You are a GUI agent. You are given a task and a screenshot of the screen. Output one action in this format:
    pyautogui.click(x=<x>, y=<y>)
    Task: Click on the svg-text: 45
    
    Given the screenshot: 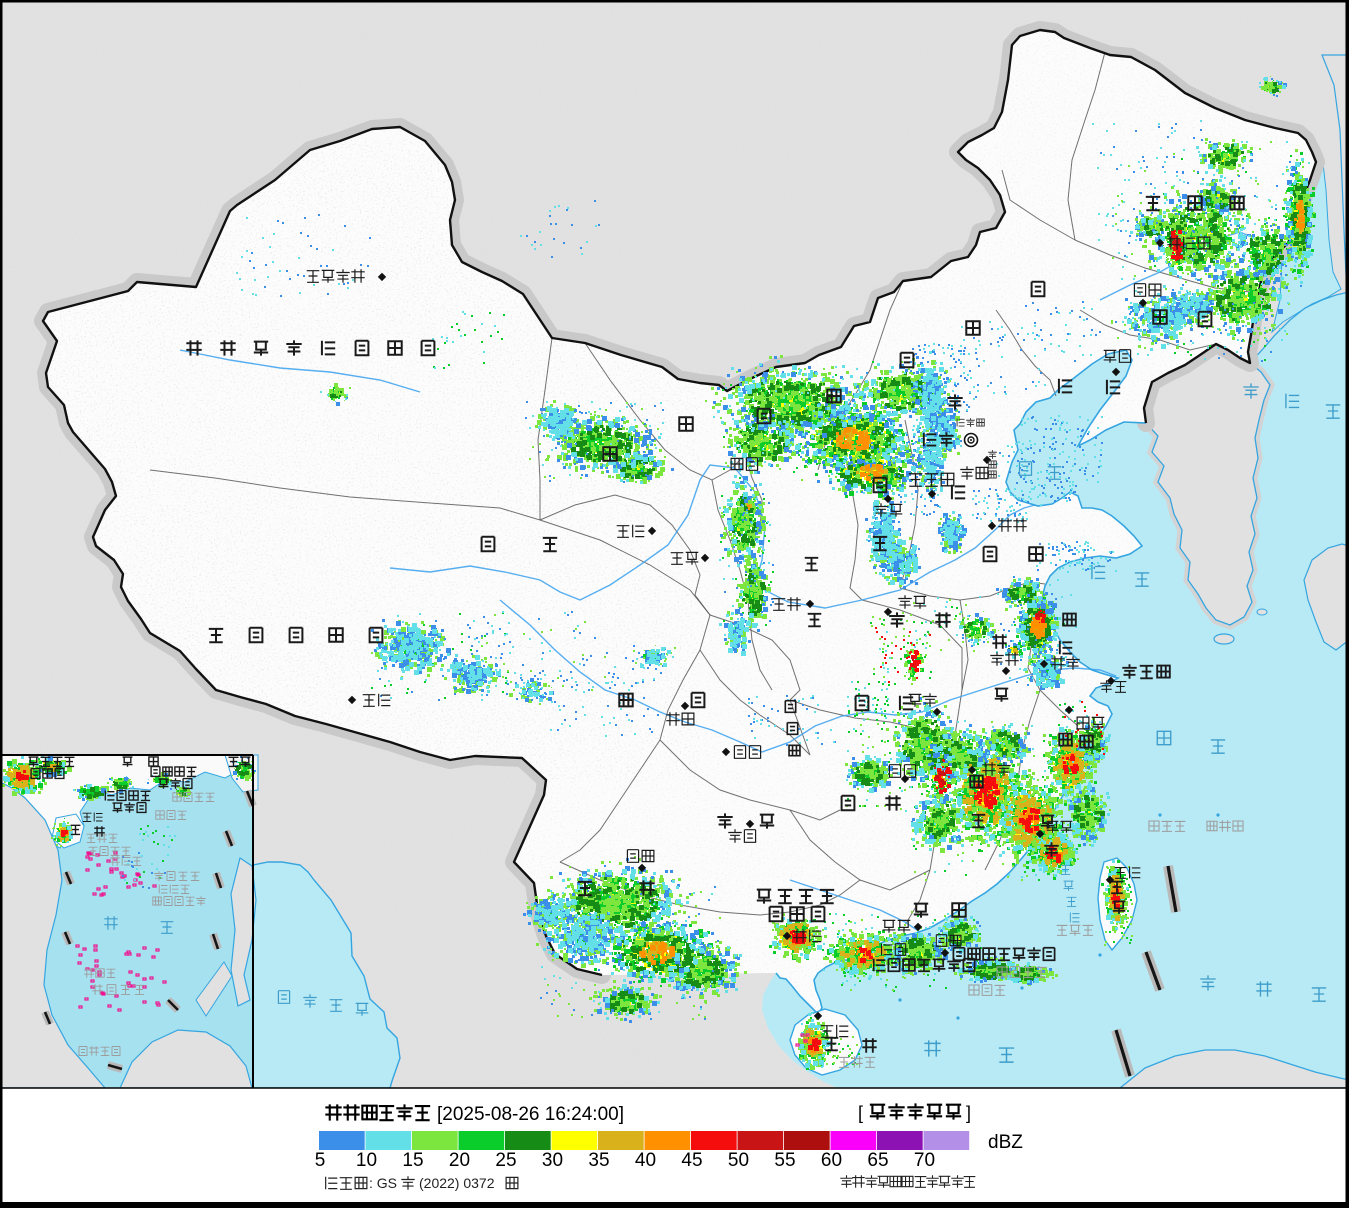 What is the action you would take?
    pyautogui.click(x=691, y=1160)
    